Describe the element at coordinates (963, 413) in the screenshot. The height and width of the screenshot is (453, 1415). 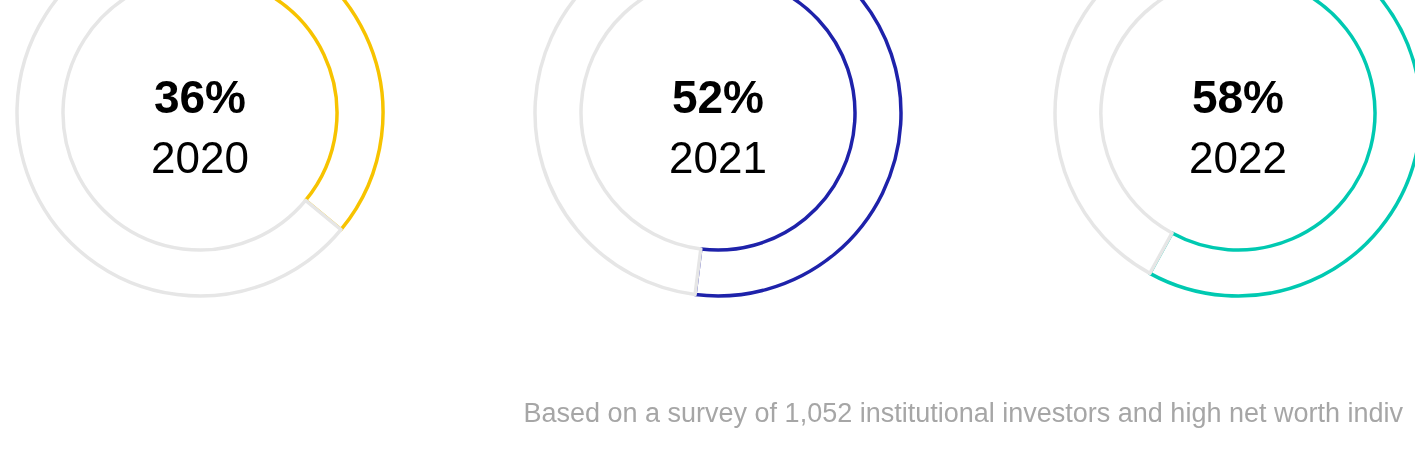
I see `text: Based on a survey of 1,052 institutional investors and high net worth indiv` at that location.